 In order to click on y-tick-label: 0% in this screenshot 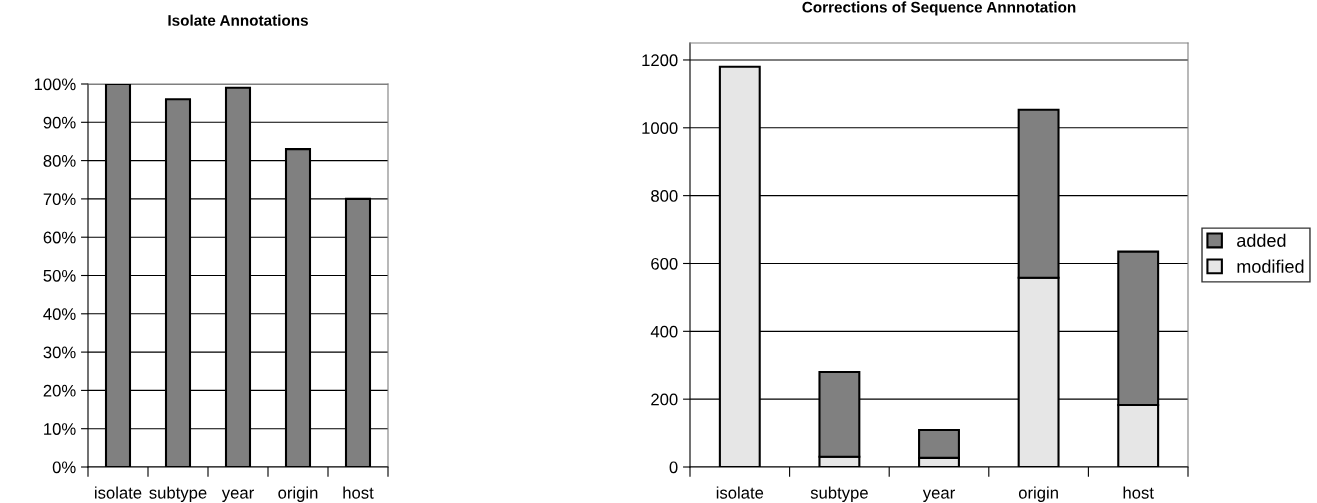, I will do `click(64, 467)`.